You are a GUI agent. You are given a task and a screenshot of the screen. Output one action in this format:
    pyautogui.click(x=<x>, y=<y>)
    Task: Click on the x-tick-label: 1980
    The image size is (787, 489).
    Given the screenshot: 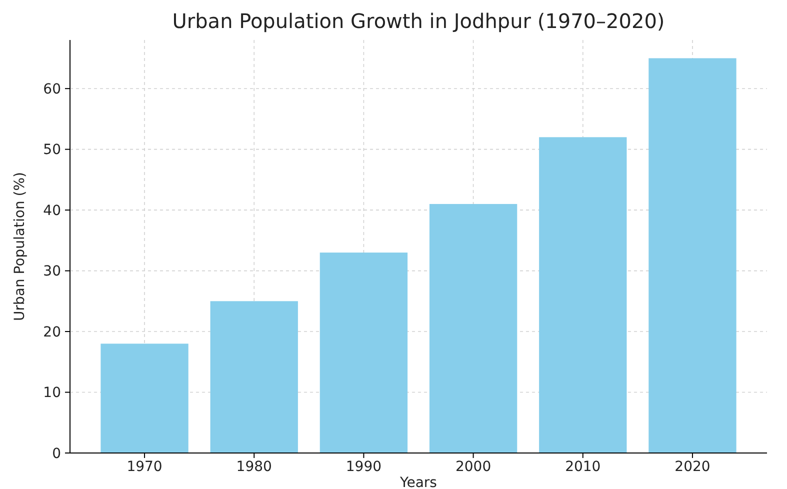 What is the action you would take?
    pyautogui.click(x=254, y=467)
    